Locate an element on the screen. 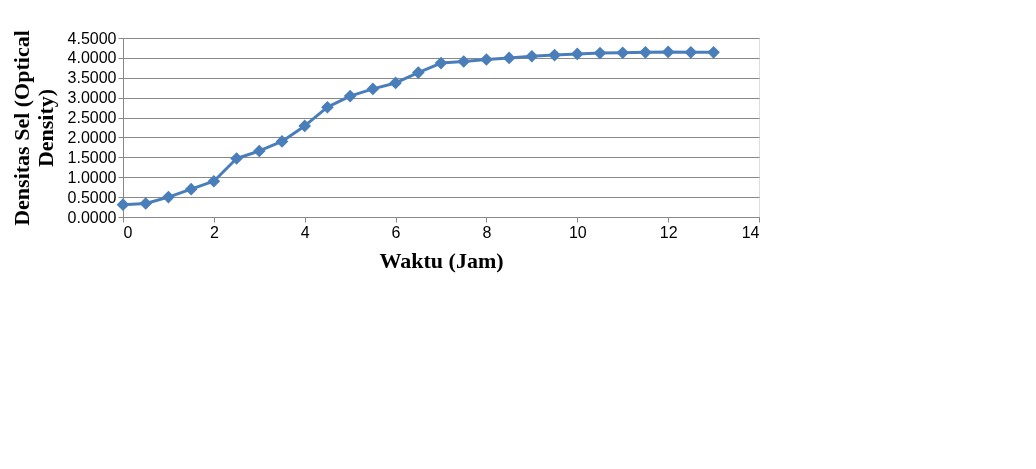  y-tick-label: 3.0000 is located at coordinates (92, 98).